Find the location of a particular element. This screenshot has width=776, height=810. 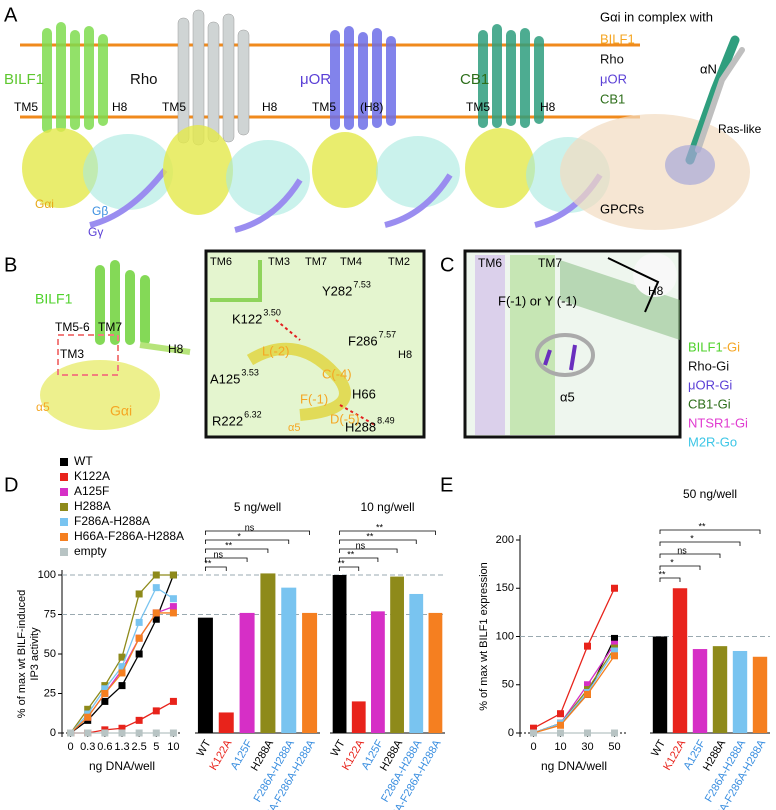

residue-label: H66 is located at coordinates (364, 393).